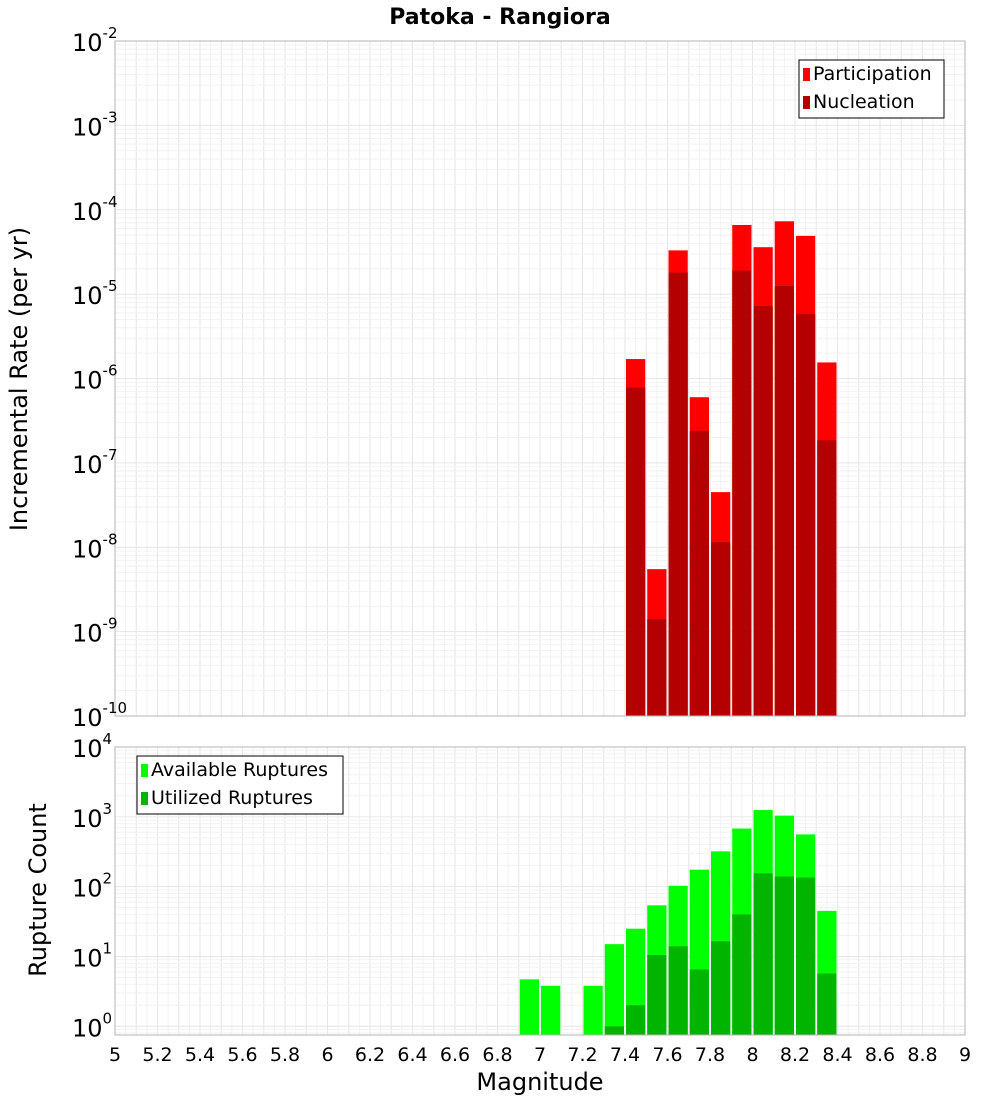 The width and height of the screenshot is (1000, 1100). Describe the element at coordinates (837, 1055) in the screenshot. I see `x-tick-label: 8.4` at that location.